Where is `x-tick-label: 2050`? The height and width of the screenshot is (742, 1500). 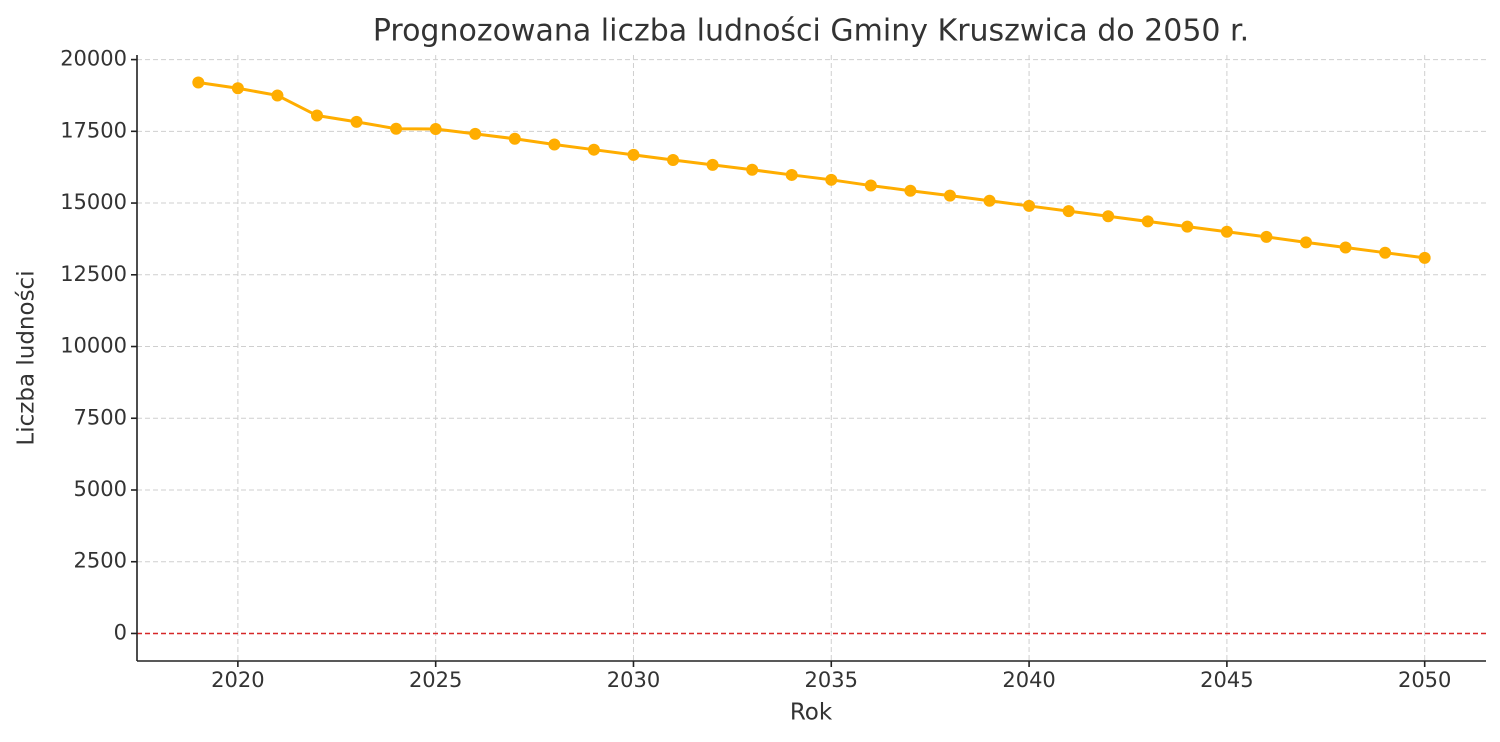
x-tick-label: 2050 is located at coordinates (1424, 680).